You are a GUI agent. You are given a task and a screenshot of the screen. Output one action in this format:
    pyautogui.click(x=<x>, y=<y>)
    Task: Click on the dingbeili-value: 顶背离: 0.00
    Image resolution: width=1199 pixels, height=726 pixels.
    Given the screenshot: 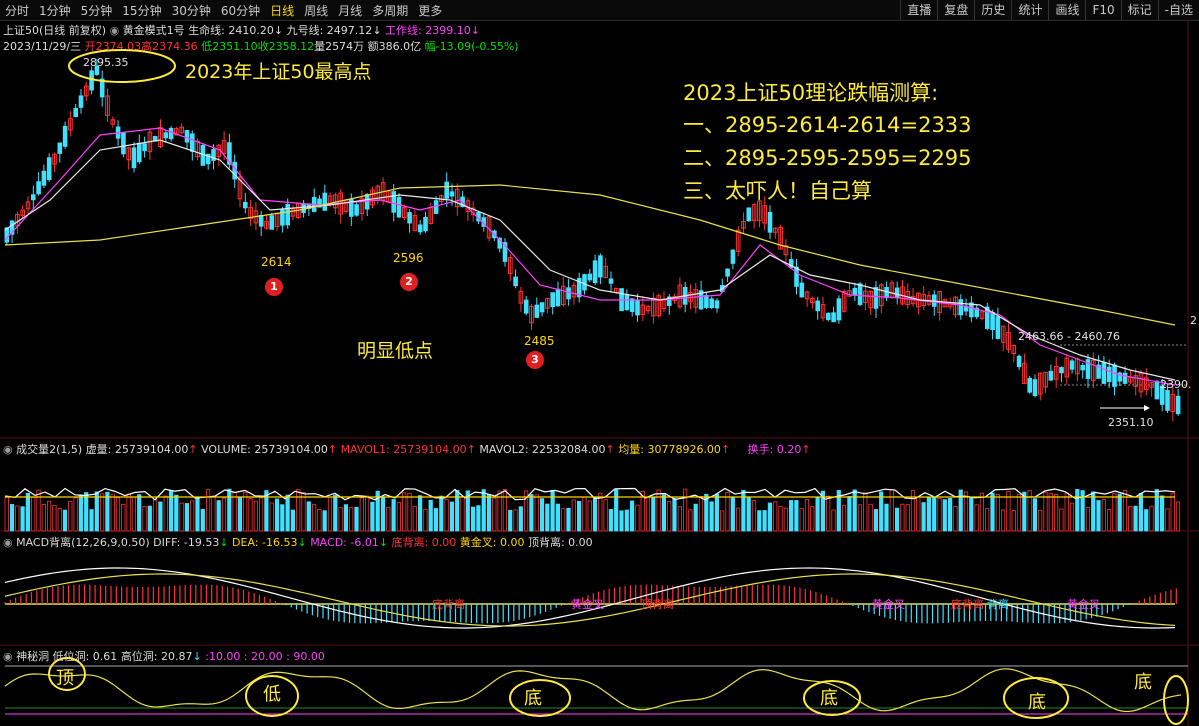 What is the action you would take?
    pyautogui.click(x=560, y=542)
    